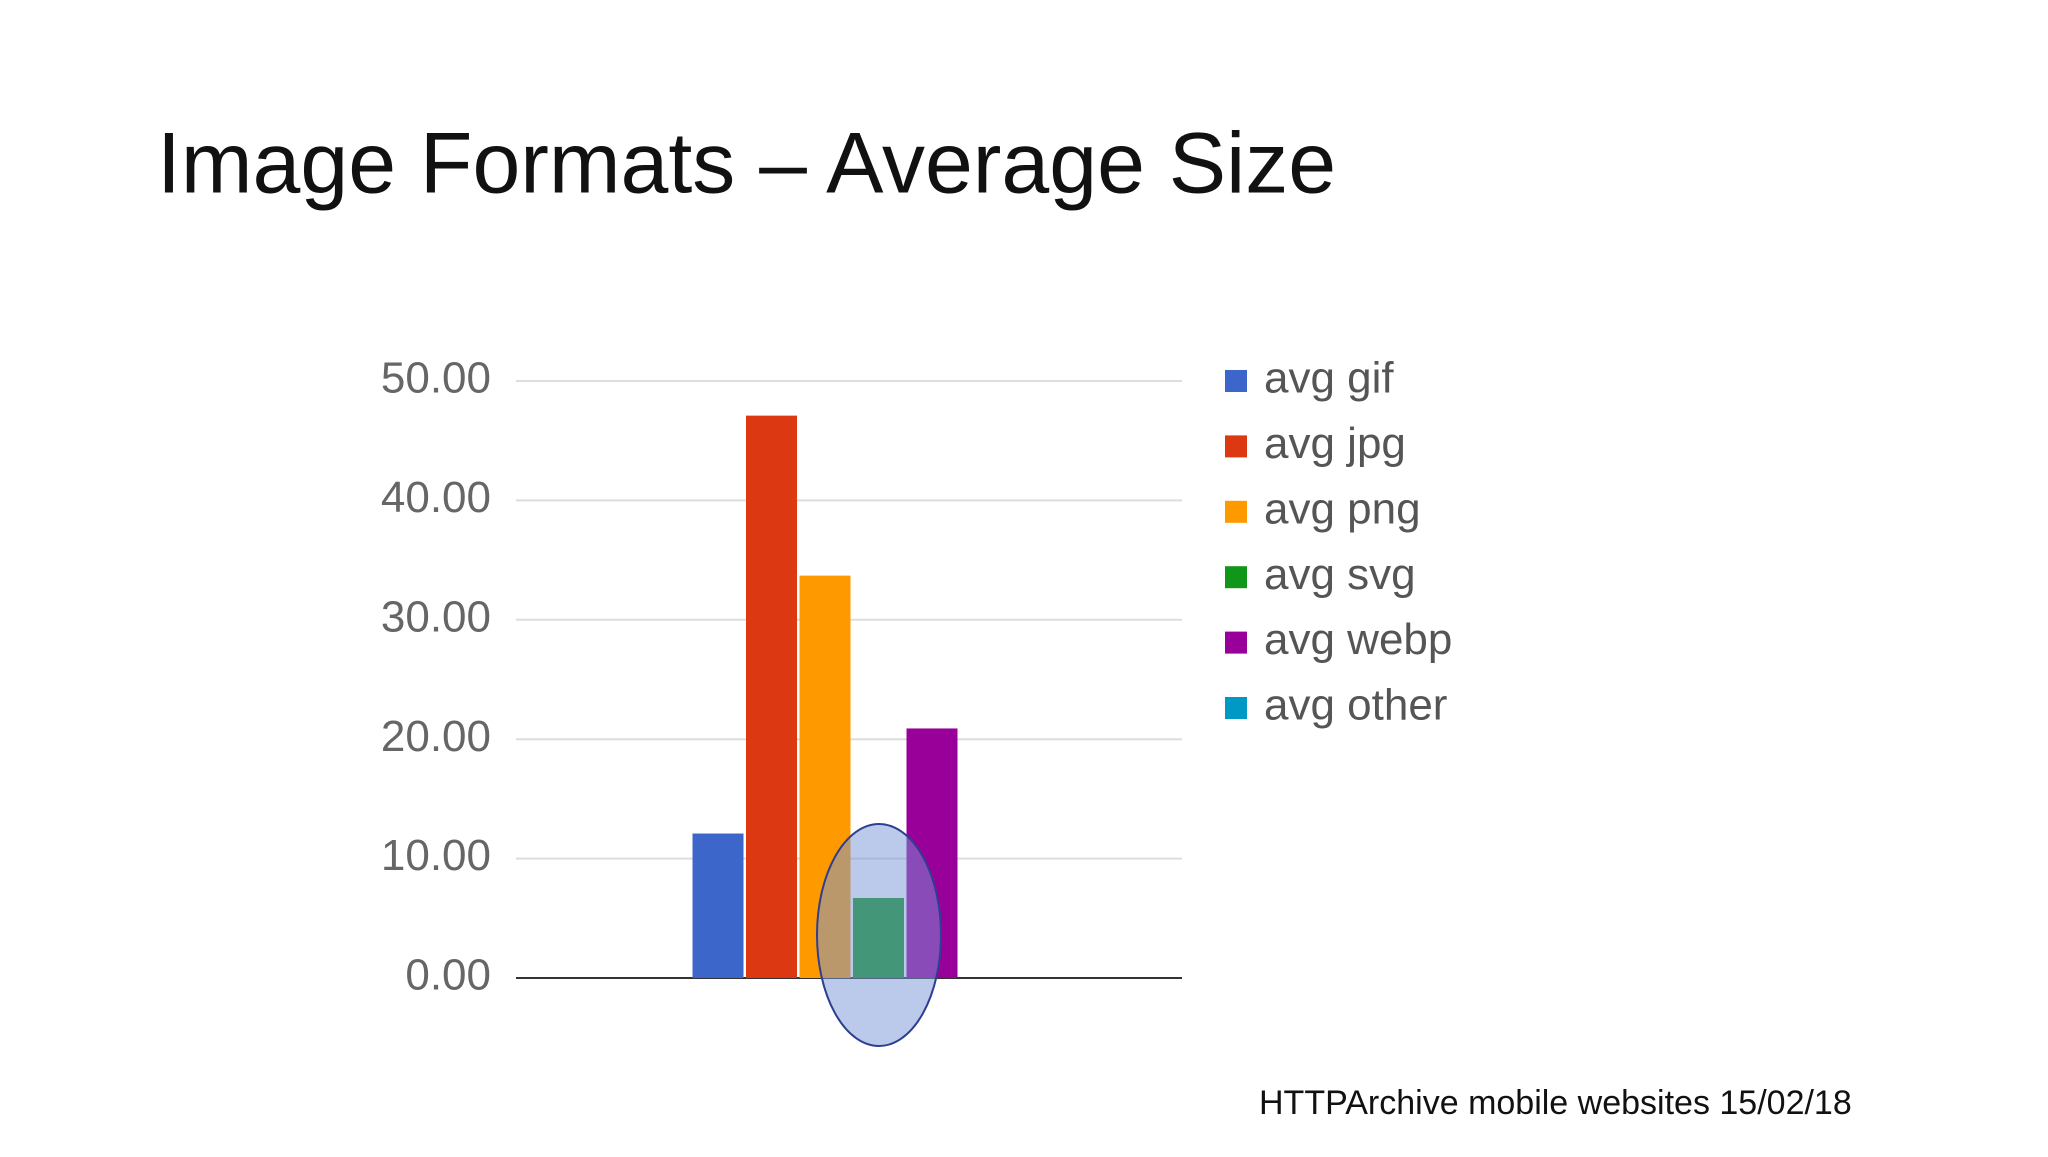 This screenshot has width=2048, height=1157. I want to click on legend-label: avg other, so click(1355, 705).